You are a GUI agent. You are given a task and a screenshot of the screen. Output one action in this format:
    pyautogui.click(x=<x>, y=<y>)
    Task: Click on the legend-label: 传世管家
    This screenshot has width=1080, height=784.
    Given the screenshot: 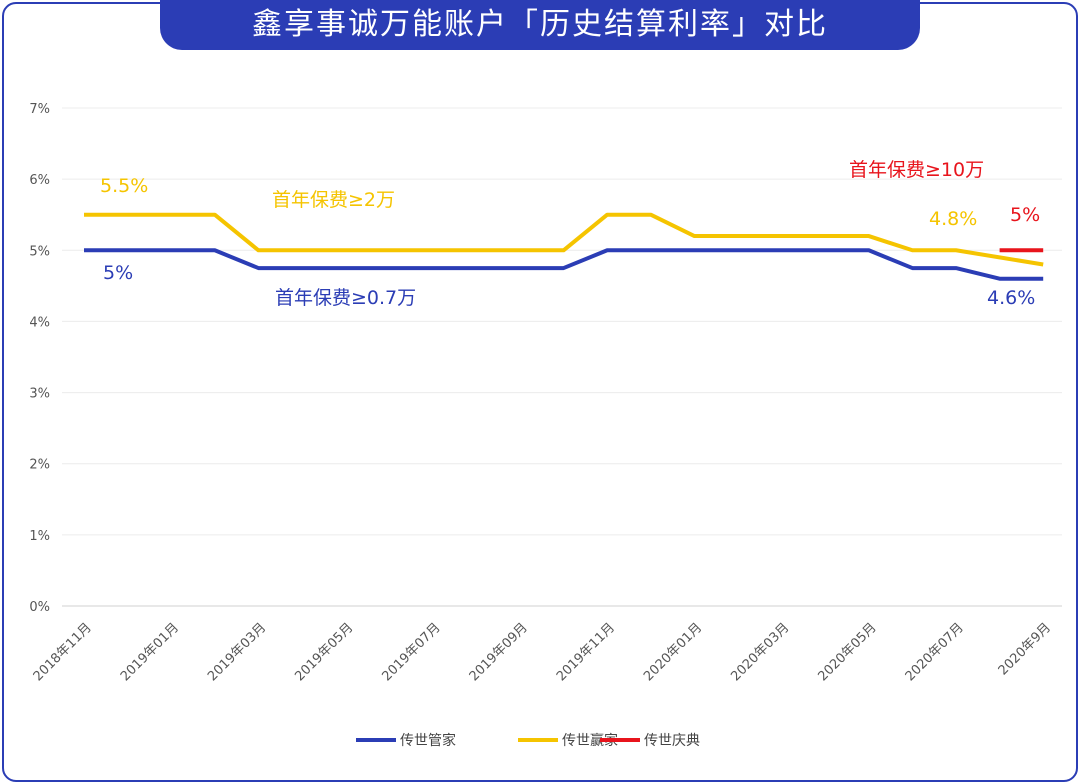 What is the action you would take?
    pyautogui.click(x=428, y=740)
    